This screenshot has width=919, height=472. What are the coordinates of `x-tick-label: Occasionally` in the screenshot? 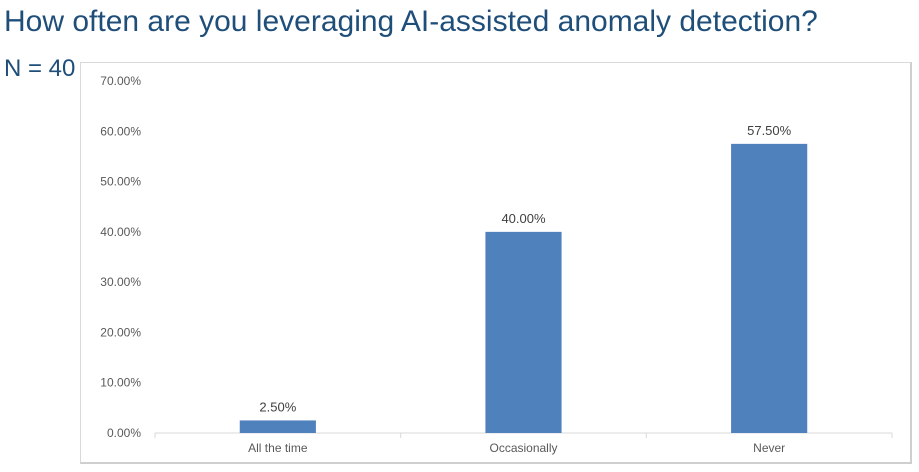 It's located at (523, 448).